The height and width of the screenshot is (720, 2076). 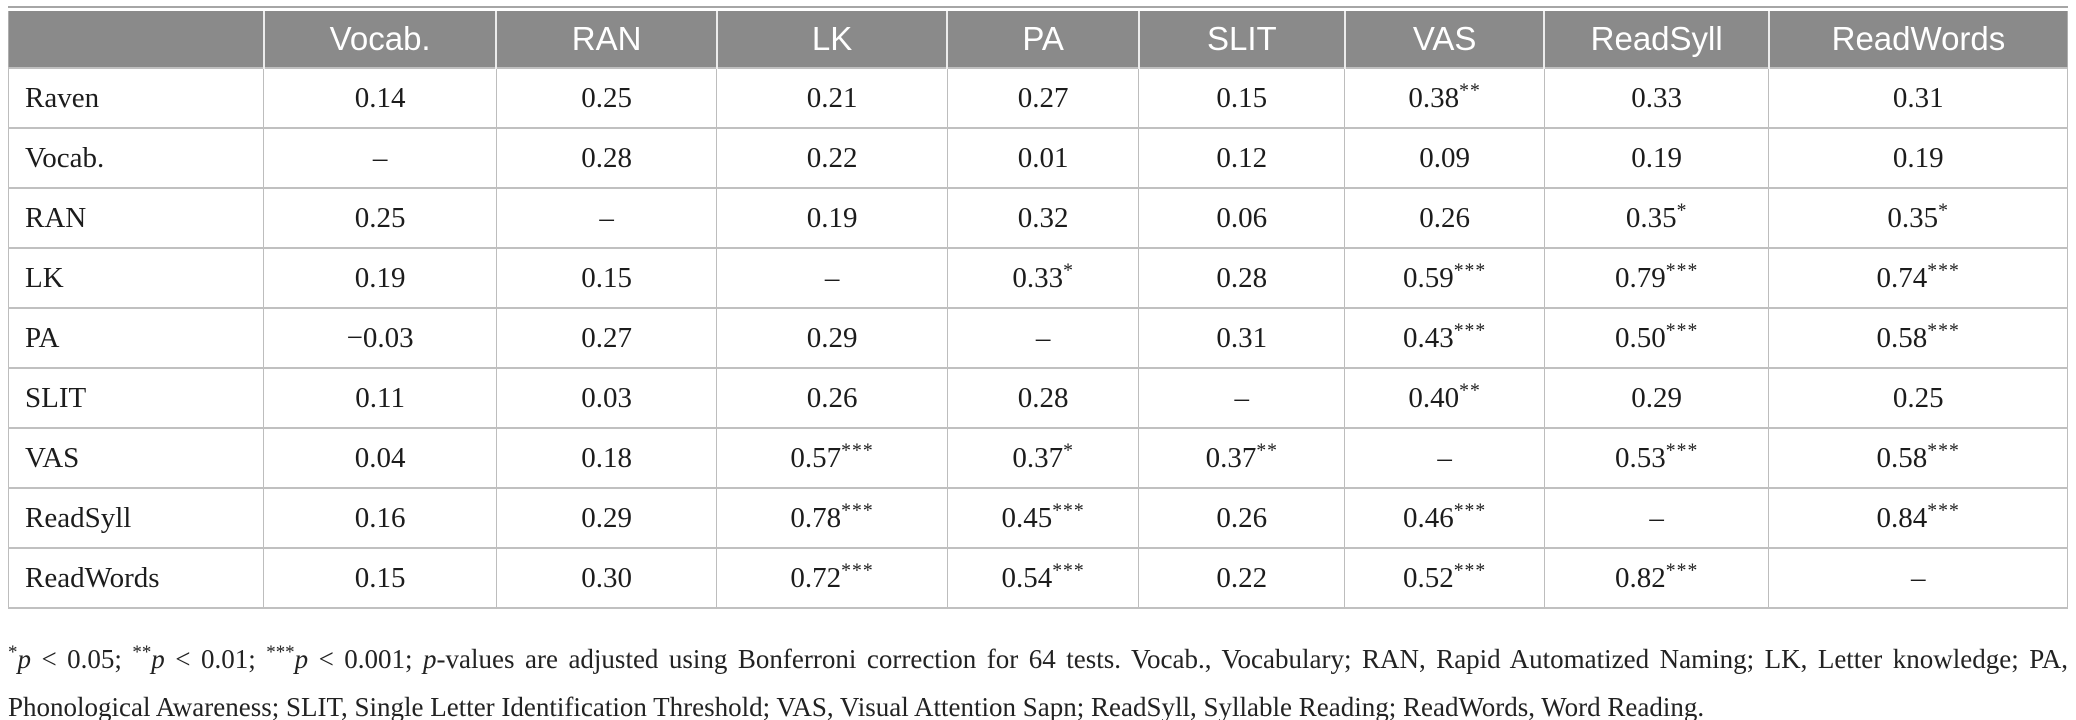 What do you see at coordinates (606, 578) in the screenshot?
I see `table-cell: 0.30` at bounding box center [606, 578].